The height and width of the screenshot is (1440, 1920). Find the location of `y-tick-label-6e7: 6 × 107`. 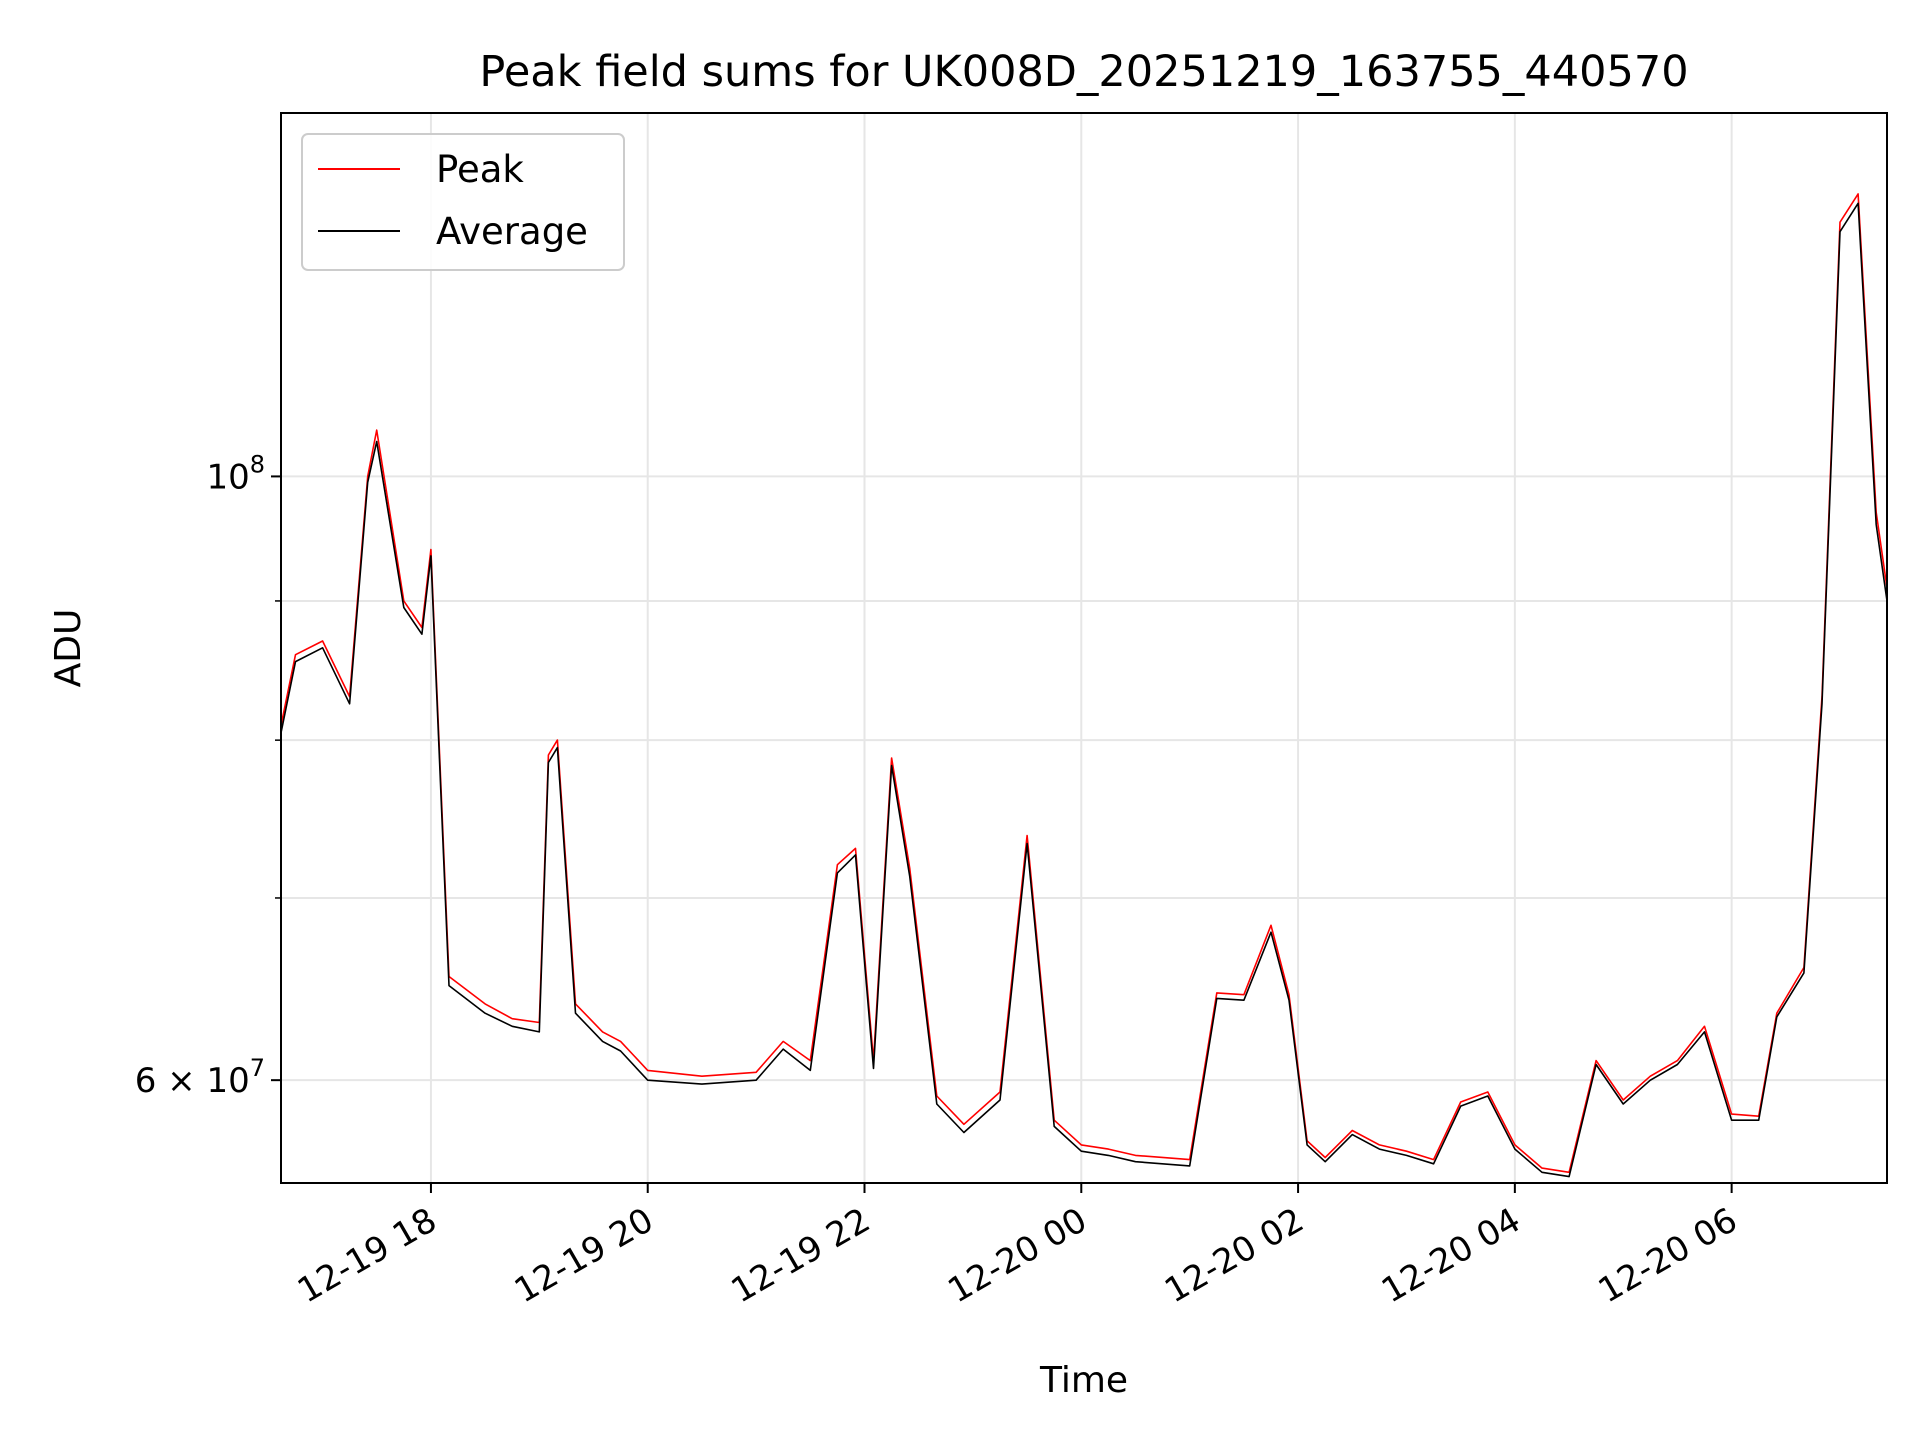

y-tick-label-6e7: 6 × 107 is located at coordinates (200, 1077).